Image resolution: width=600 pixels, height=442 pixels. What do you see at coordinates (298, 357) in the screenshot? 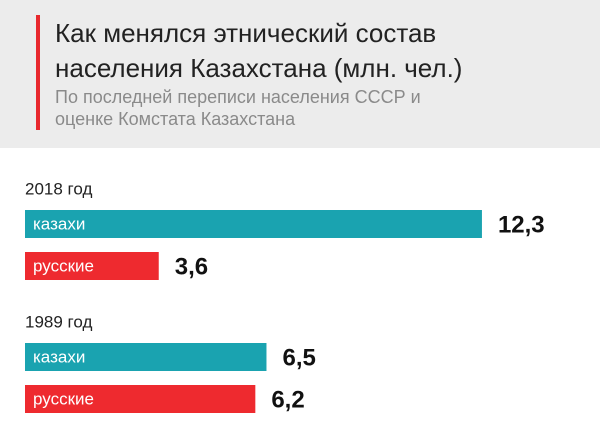
I see `value-label: 6,5` at bounding box center [298, 357].